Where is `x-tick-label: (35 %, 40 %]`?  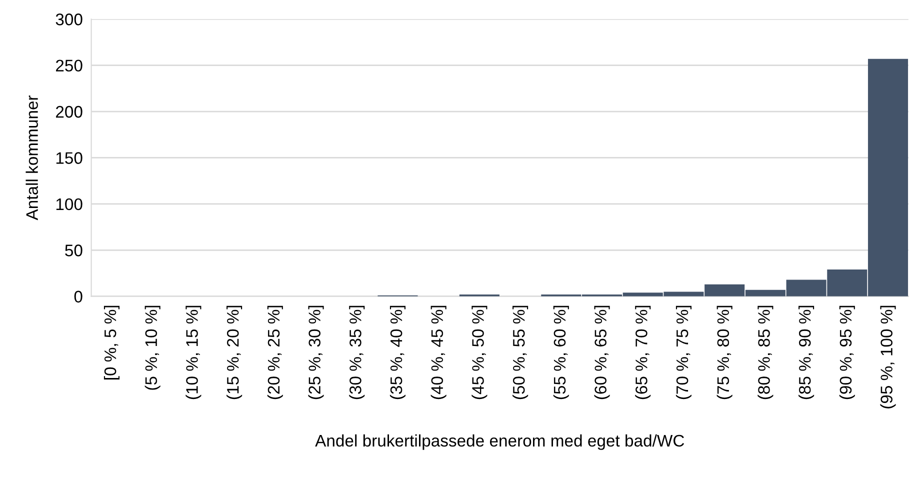
x-tick-label: (35 %, 40 %] is located at coordinates (398, 353).